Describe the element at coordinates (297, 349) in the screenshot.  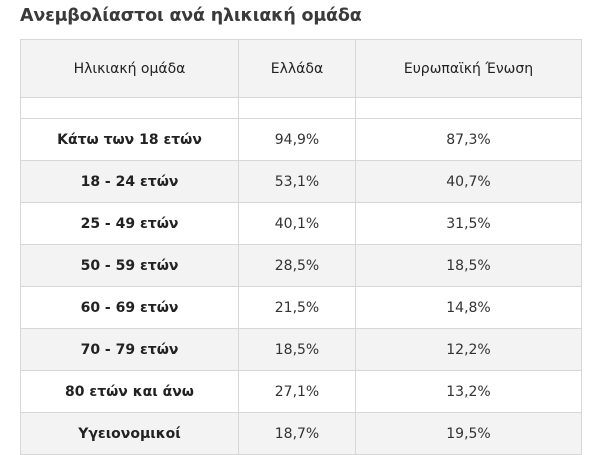
I see `greece-value-cell: 18,5%` at that location.